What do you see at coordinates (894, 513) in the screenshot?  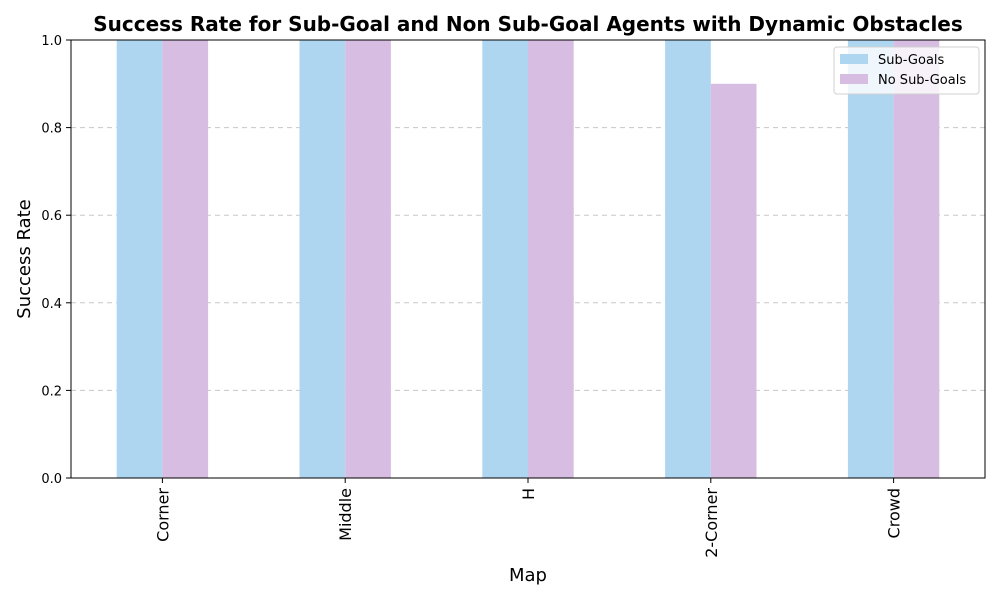 I see `x-tick-label: Crowd` at bounding box center [894, 513].